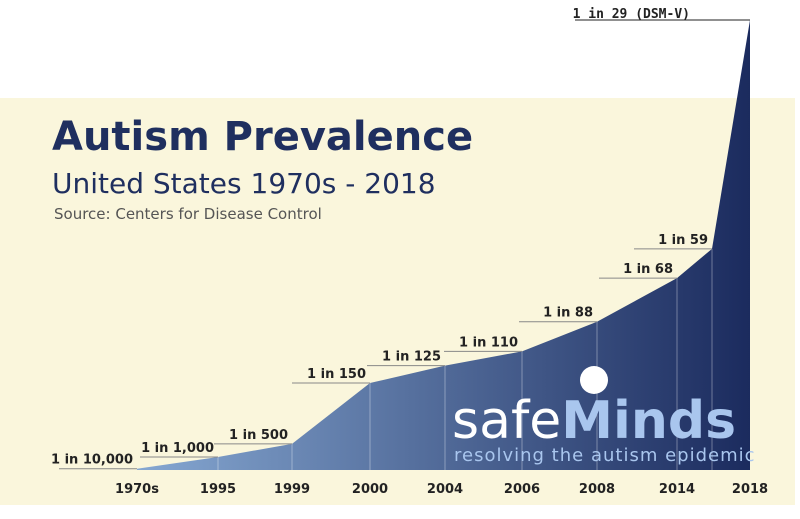  Describe the element at coordinates (568, 313) in the screenshot. I see `value-label: 1 in 88` at that location.